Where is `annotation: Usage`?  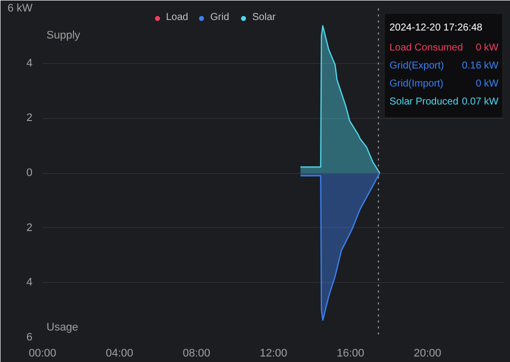
annotation: Usage is located at coordinates (62, 328).